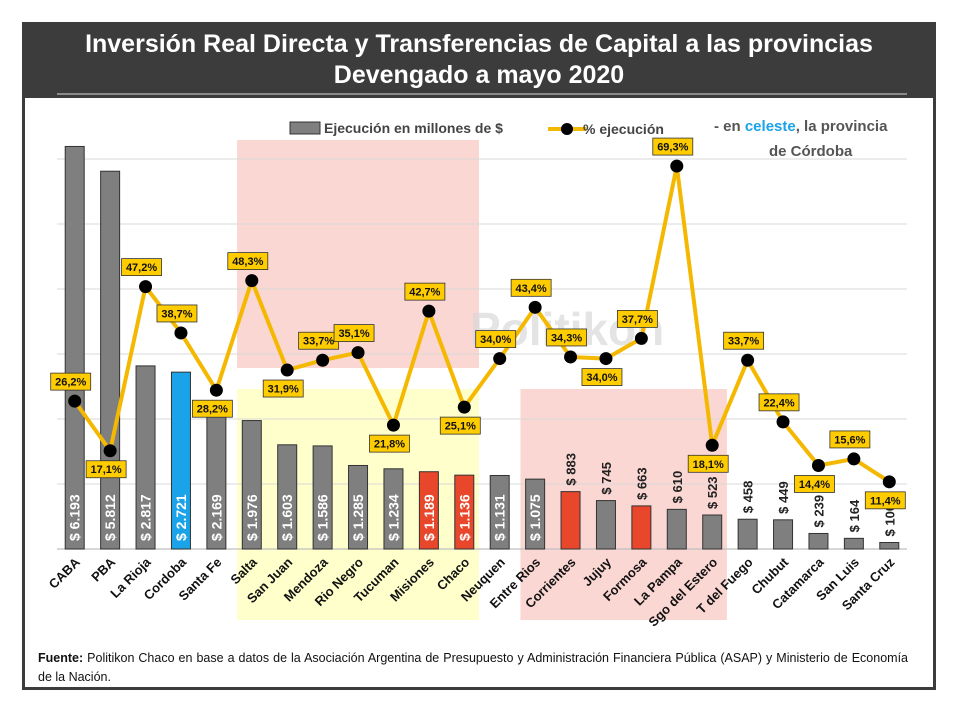  I want to click on pct-label-text: 26,2%, so click(70, 383).